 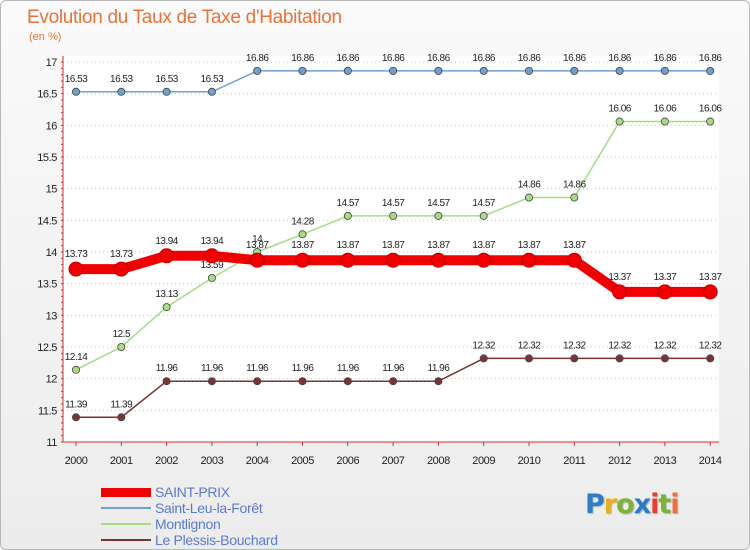 What do you see at coordinates (231, 492) in the screenshot?
I see `legend-item: SAINT-PRIX` at bounding box center [231, 492].